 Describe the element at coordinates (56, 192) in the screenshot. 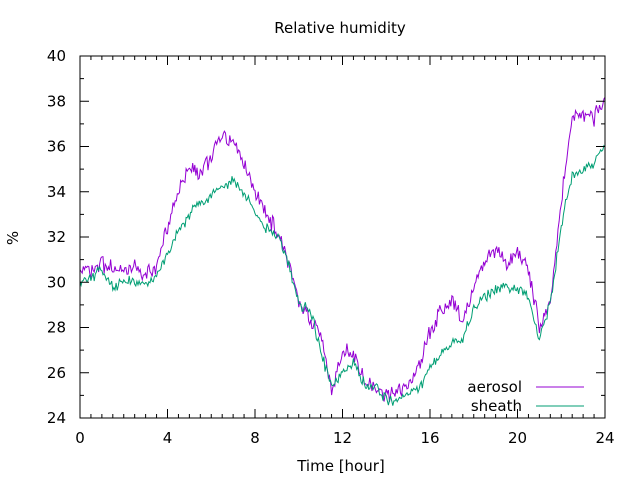

I see `y-tick-label: 34` at that location.